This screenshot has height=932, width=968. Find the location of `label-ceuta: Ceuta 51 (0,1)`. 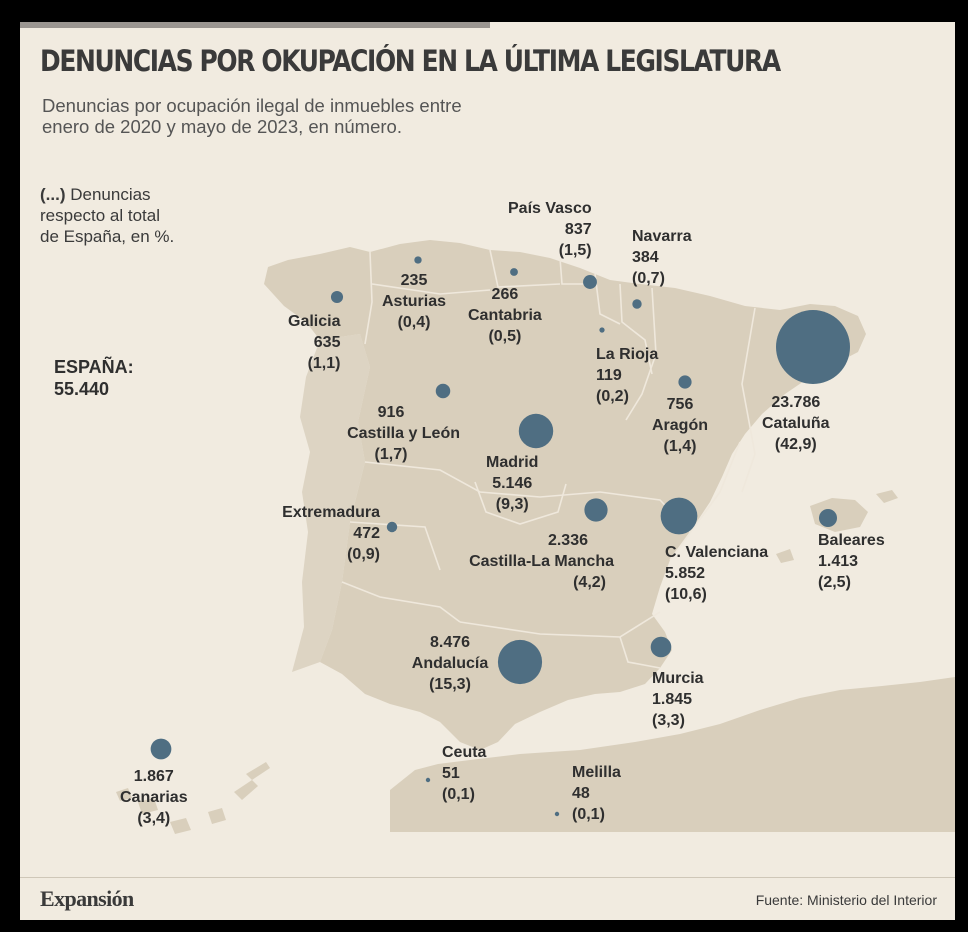

label-ceuta: Ceuta 51 (0,1) is located at coordinates (464, 773).